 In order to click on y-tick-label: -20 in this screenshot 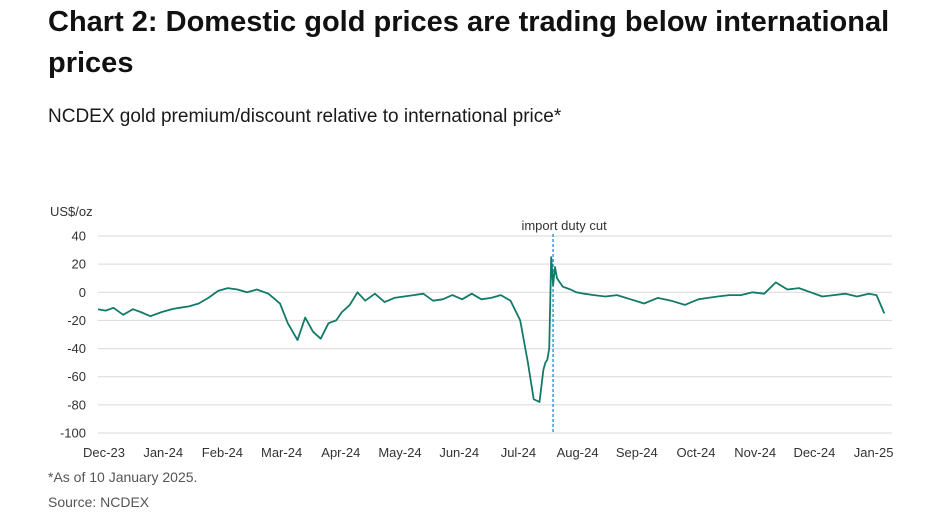, I will do `click(76, 320)`.